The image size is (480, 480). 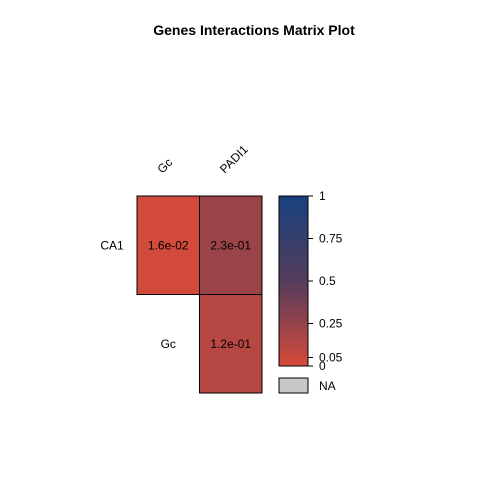 I want to click on cell-value-label: 1.2e-01, so click(x=230, y=344).